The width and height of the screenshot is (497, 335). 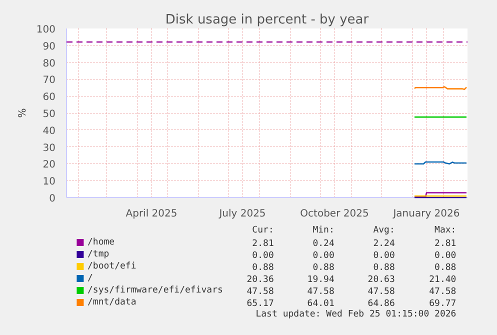 What do you see at coordinates (260, 280) in the screenshot?
I see `text: 20.36` at bounding box center [260, 280].